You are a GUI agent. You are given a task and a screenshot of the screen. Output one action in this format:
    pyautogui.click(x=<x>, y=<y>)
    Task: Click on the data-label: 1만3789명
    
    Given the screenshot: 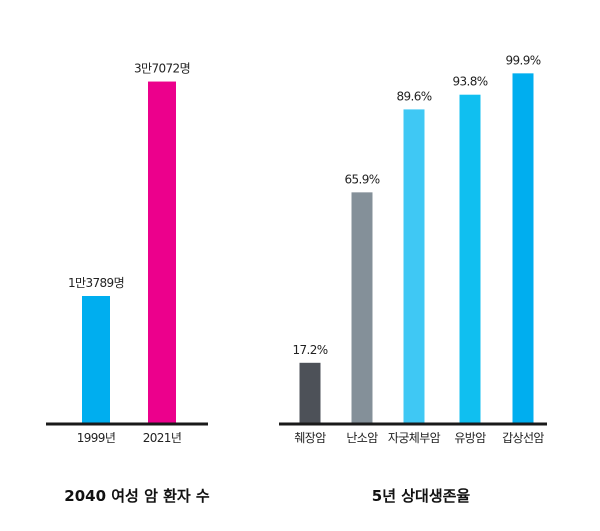 What is the action you would take?
    pyautogui.click(x=96, y=283)
    